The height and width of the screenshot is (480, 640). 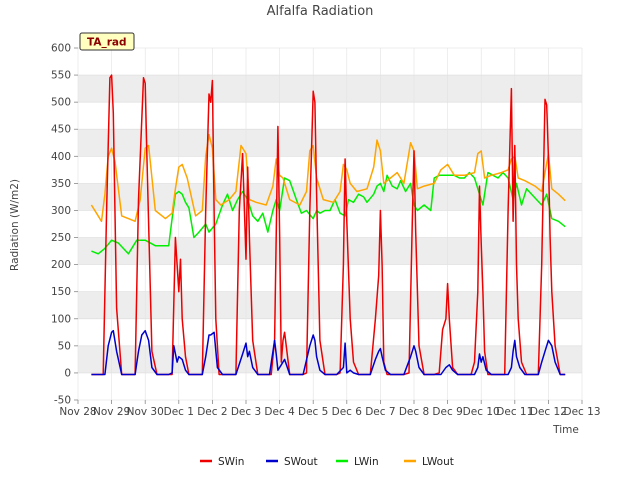 What do you see at coordinates (64, 225) in the screenshot?
I see `y-axis-ticks: -50 0 50 100 150 200 250 300 350 400 450 500 550 600` at bounding box center [64, 225].